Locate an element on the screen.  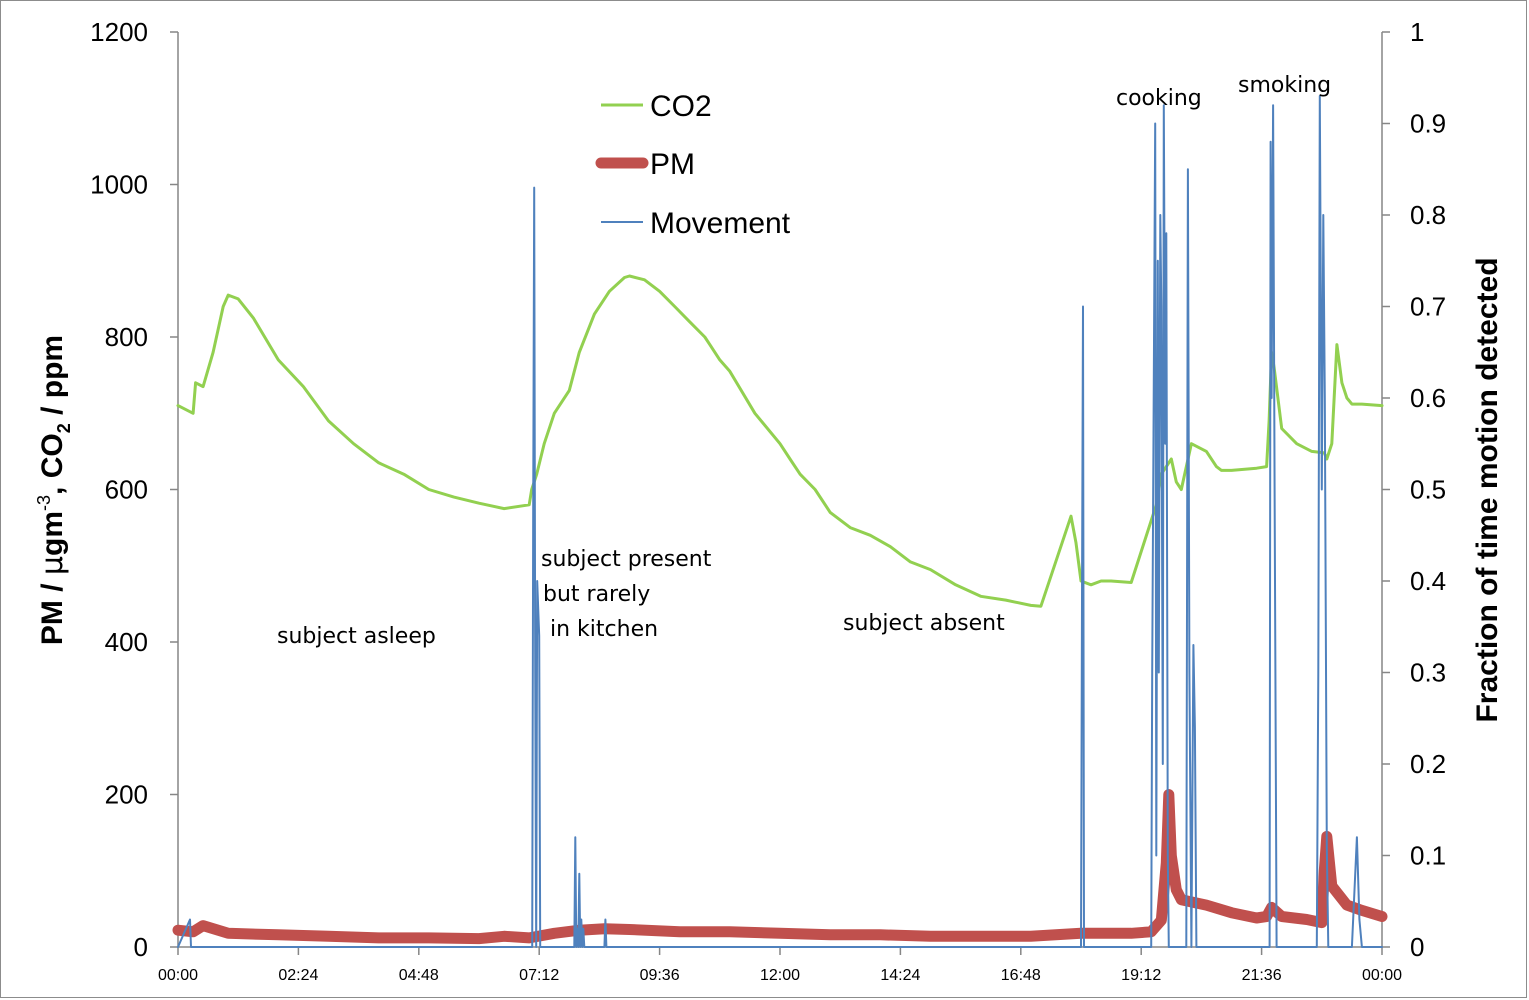
right-axis-tick-label: 0.5 is located at coordinates (1428, 490).